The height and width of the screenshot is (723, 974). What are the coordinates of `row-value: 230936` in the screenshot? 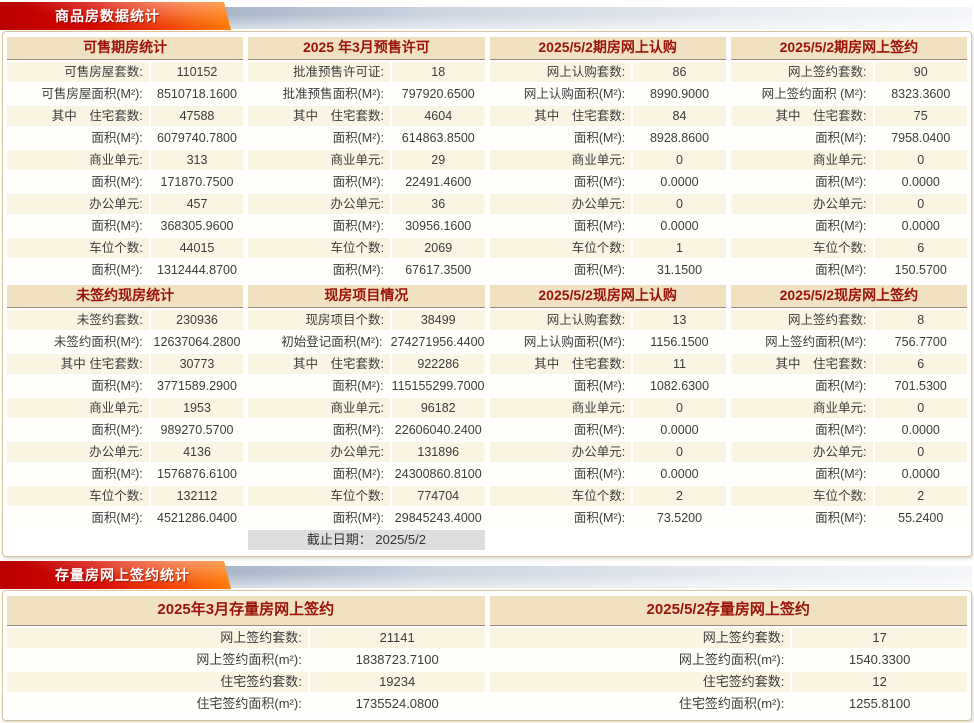 It's located at (197, 320).